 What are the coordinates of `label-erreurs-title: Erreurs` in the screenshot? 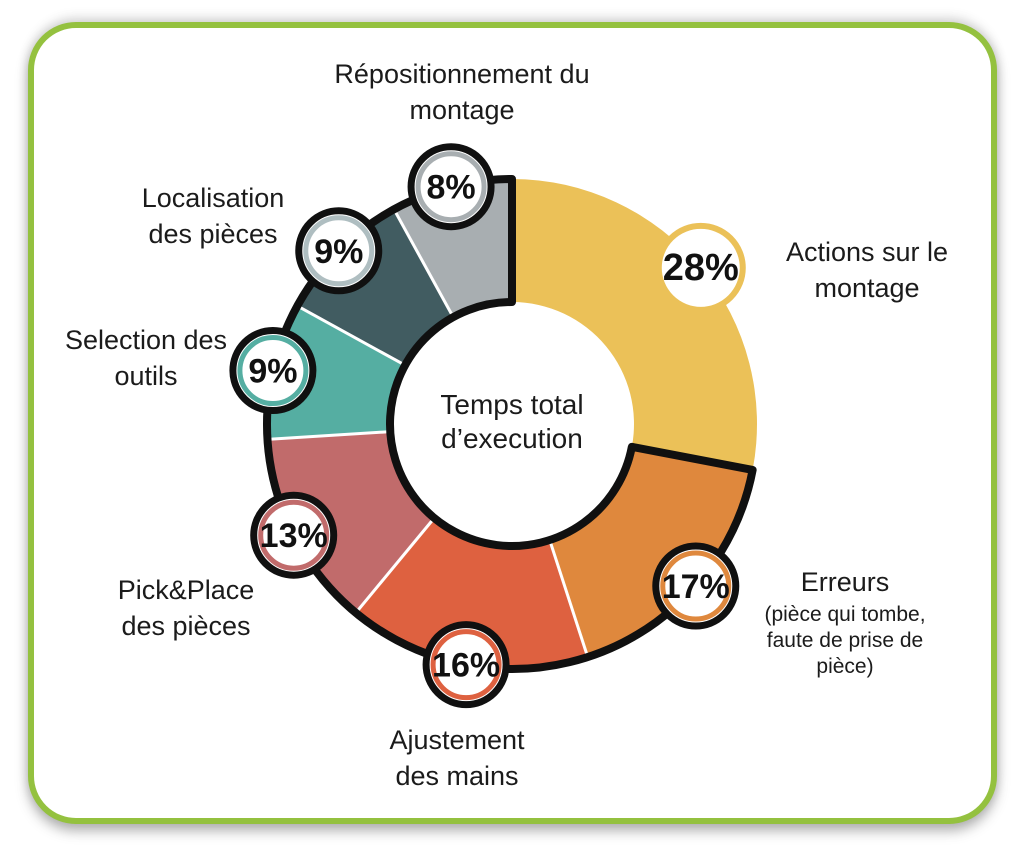 It's located at (845, 582).